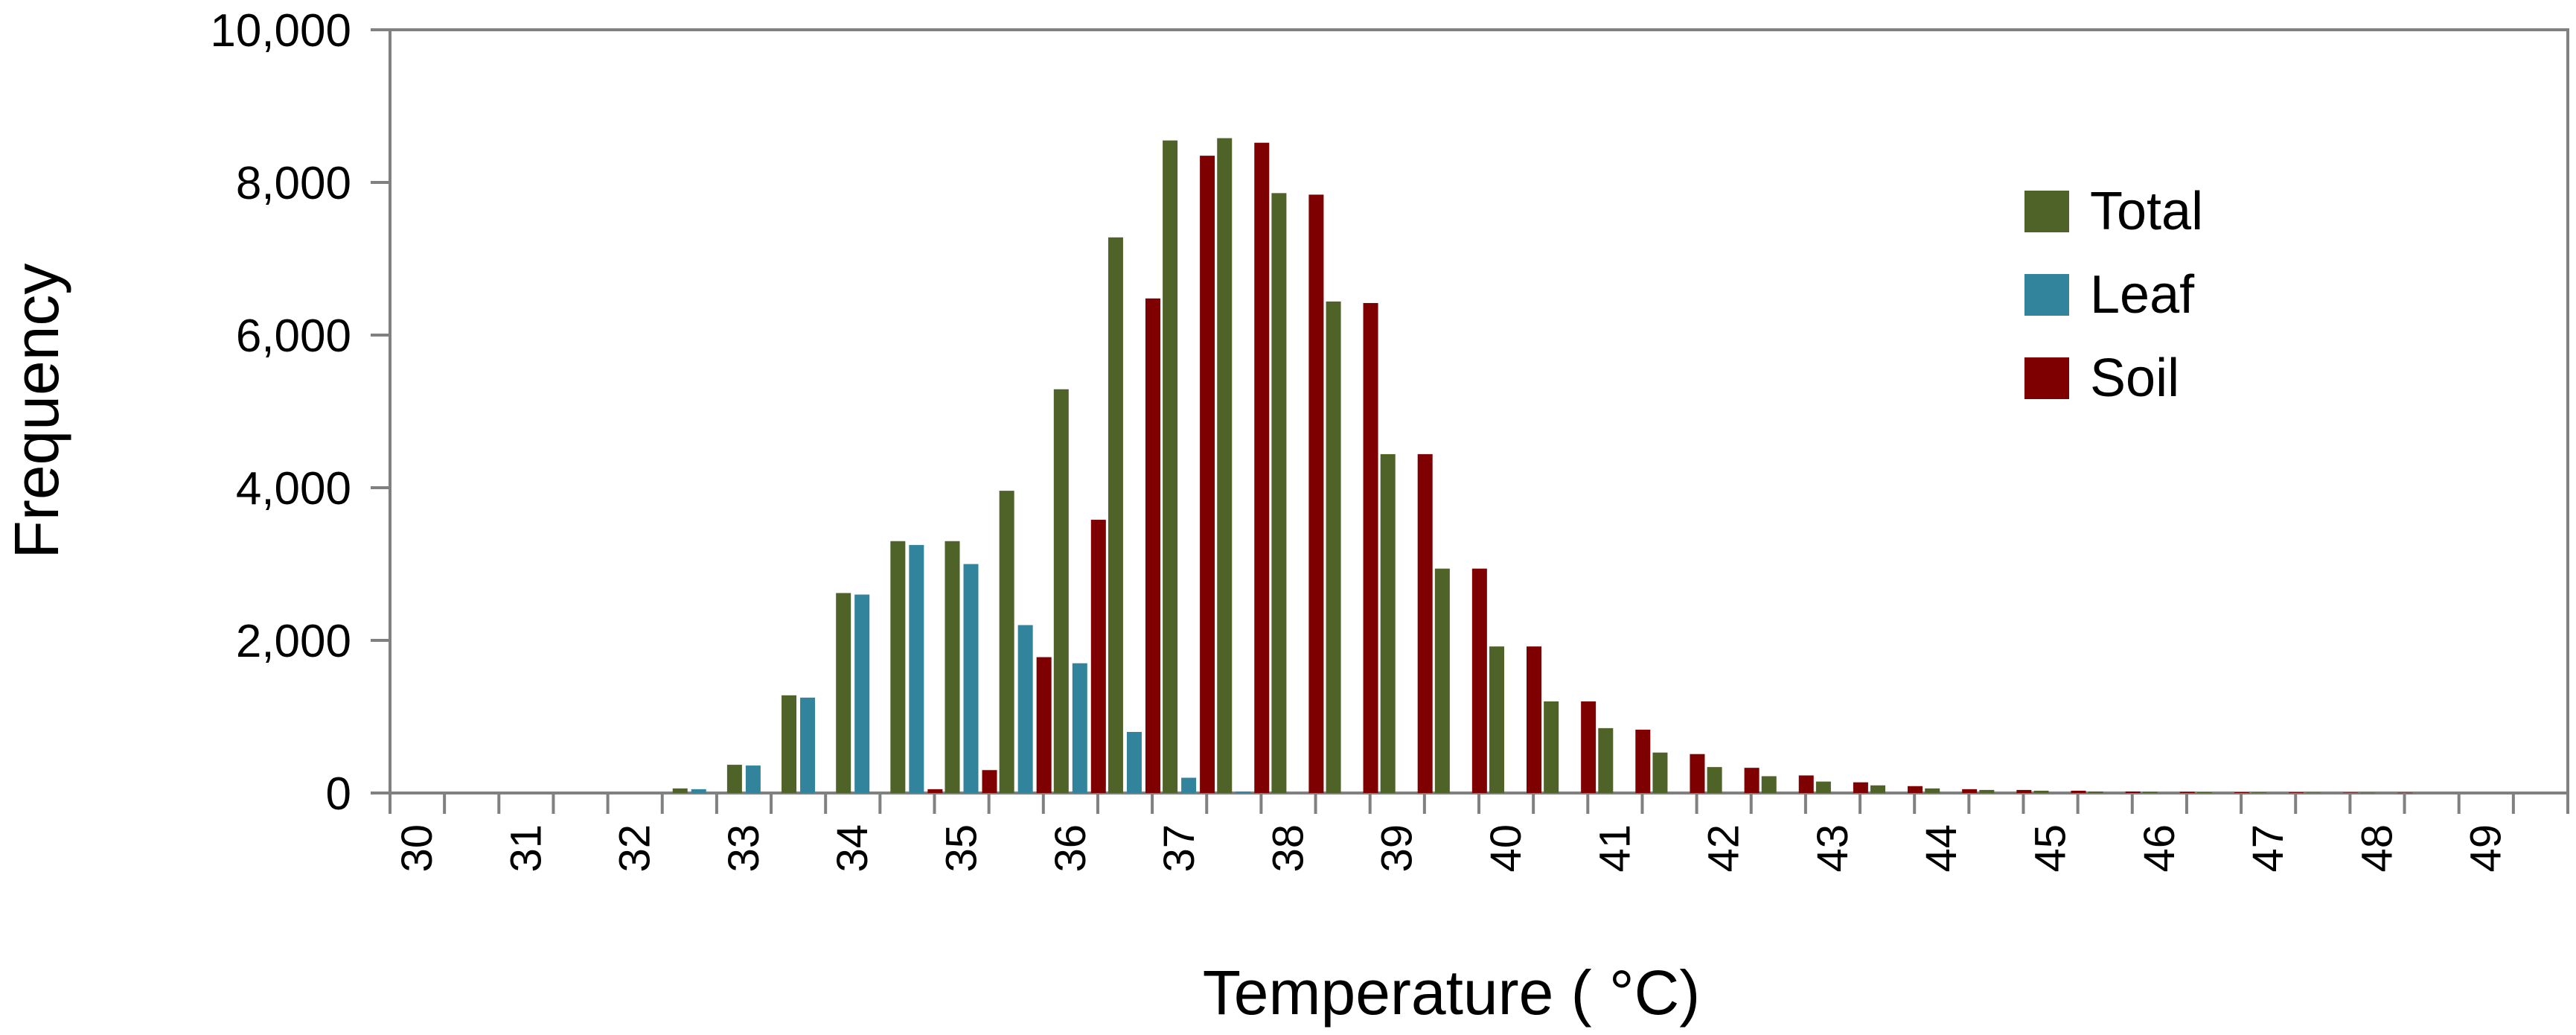  What do you see at coordinates (1288, 848) in the screenshot?
I see `x-tick-label: 38` at bounding box center [1288, 848].